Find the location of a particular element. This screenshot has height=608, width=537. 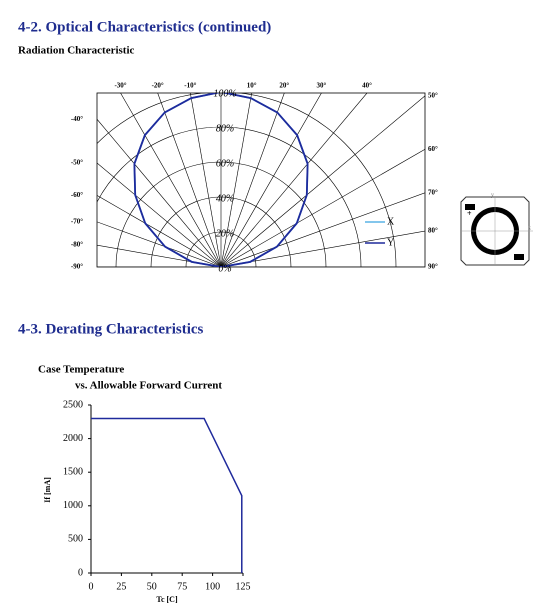

angle-tick-label: -70° is located at coordinates (77, 221).